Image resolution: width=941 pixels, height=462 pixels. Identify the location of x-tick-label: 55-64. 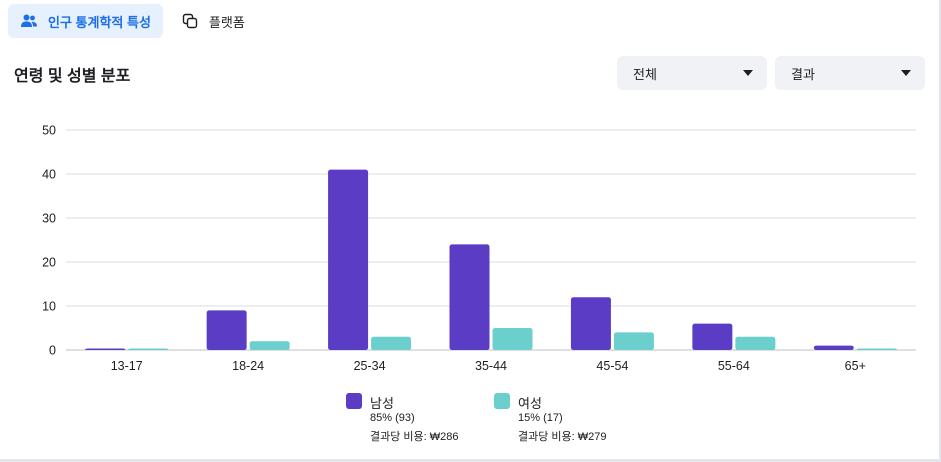
(734, 366).